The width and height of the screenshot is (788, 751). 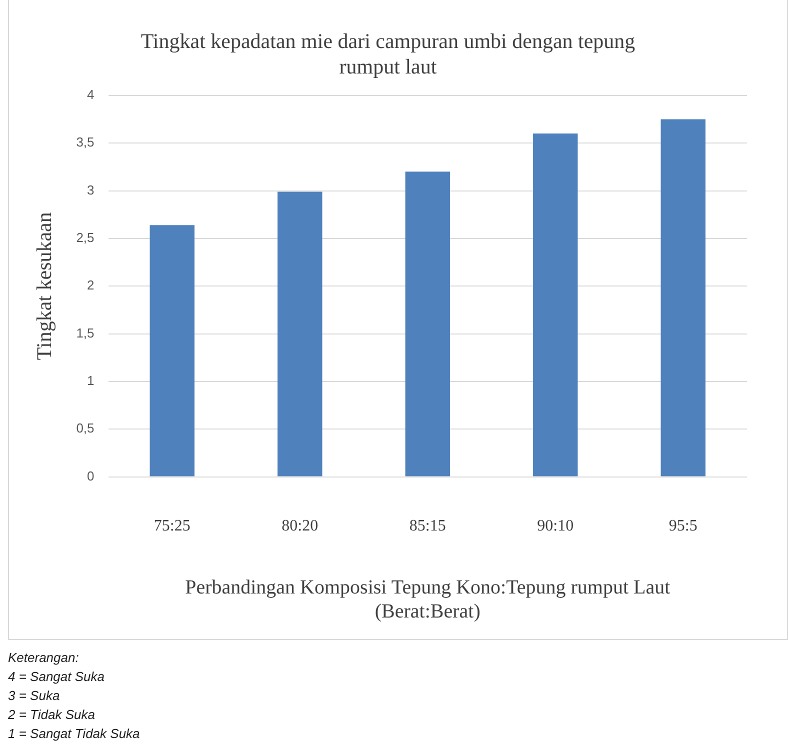 I want to click on text: 3 = Suka, so click(x=34, y=696).